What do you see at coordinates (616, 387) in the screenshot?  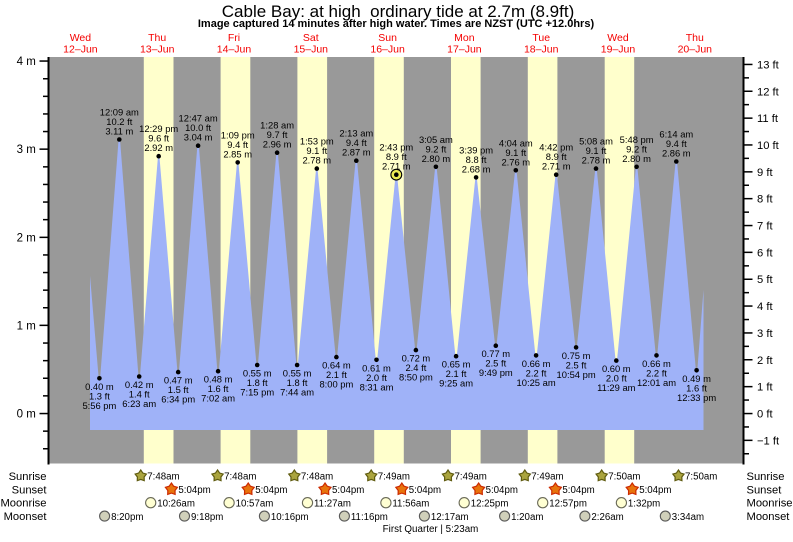 I see `svg-text: 11:29 am` at bounding box center [616, 387].